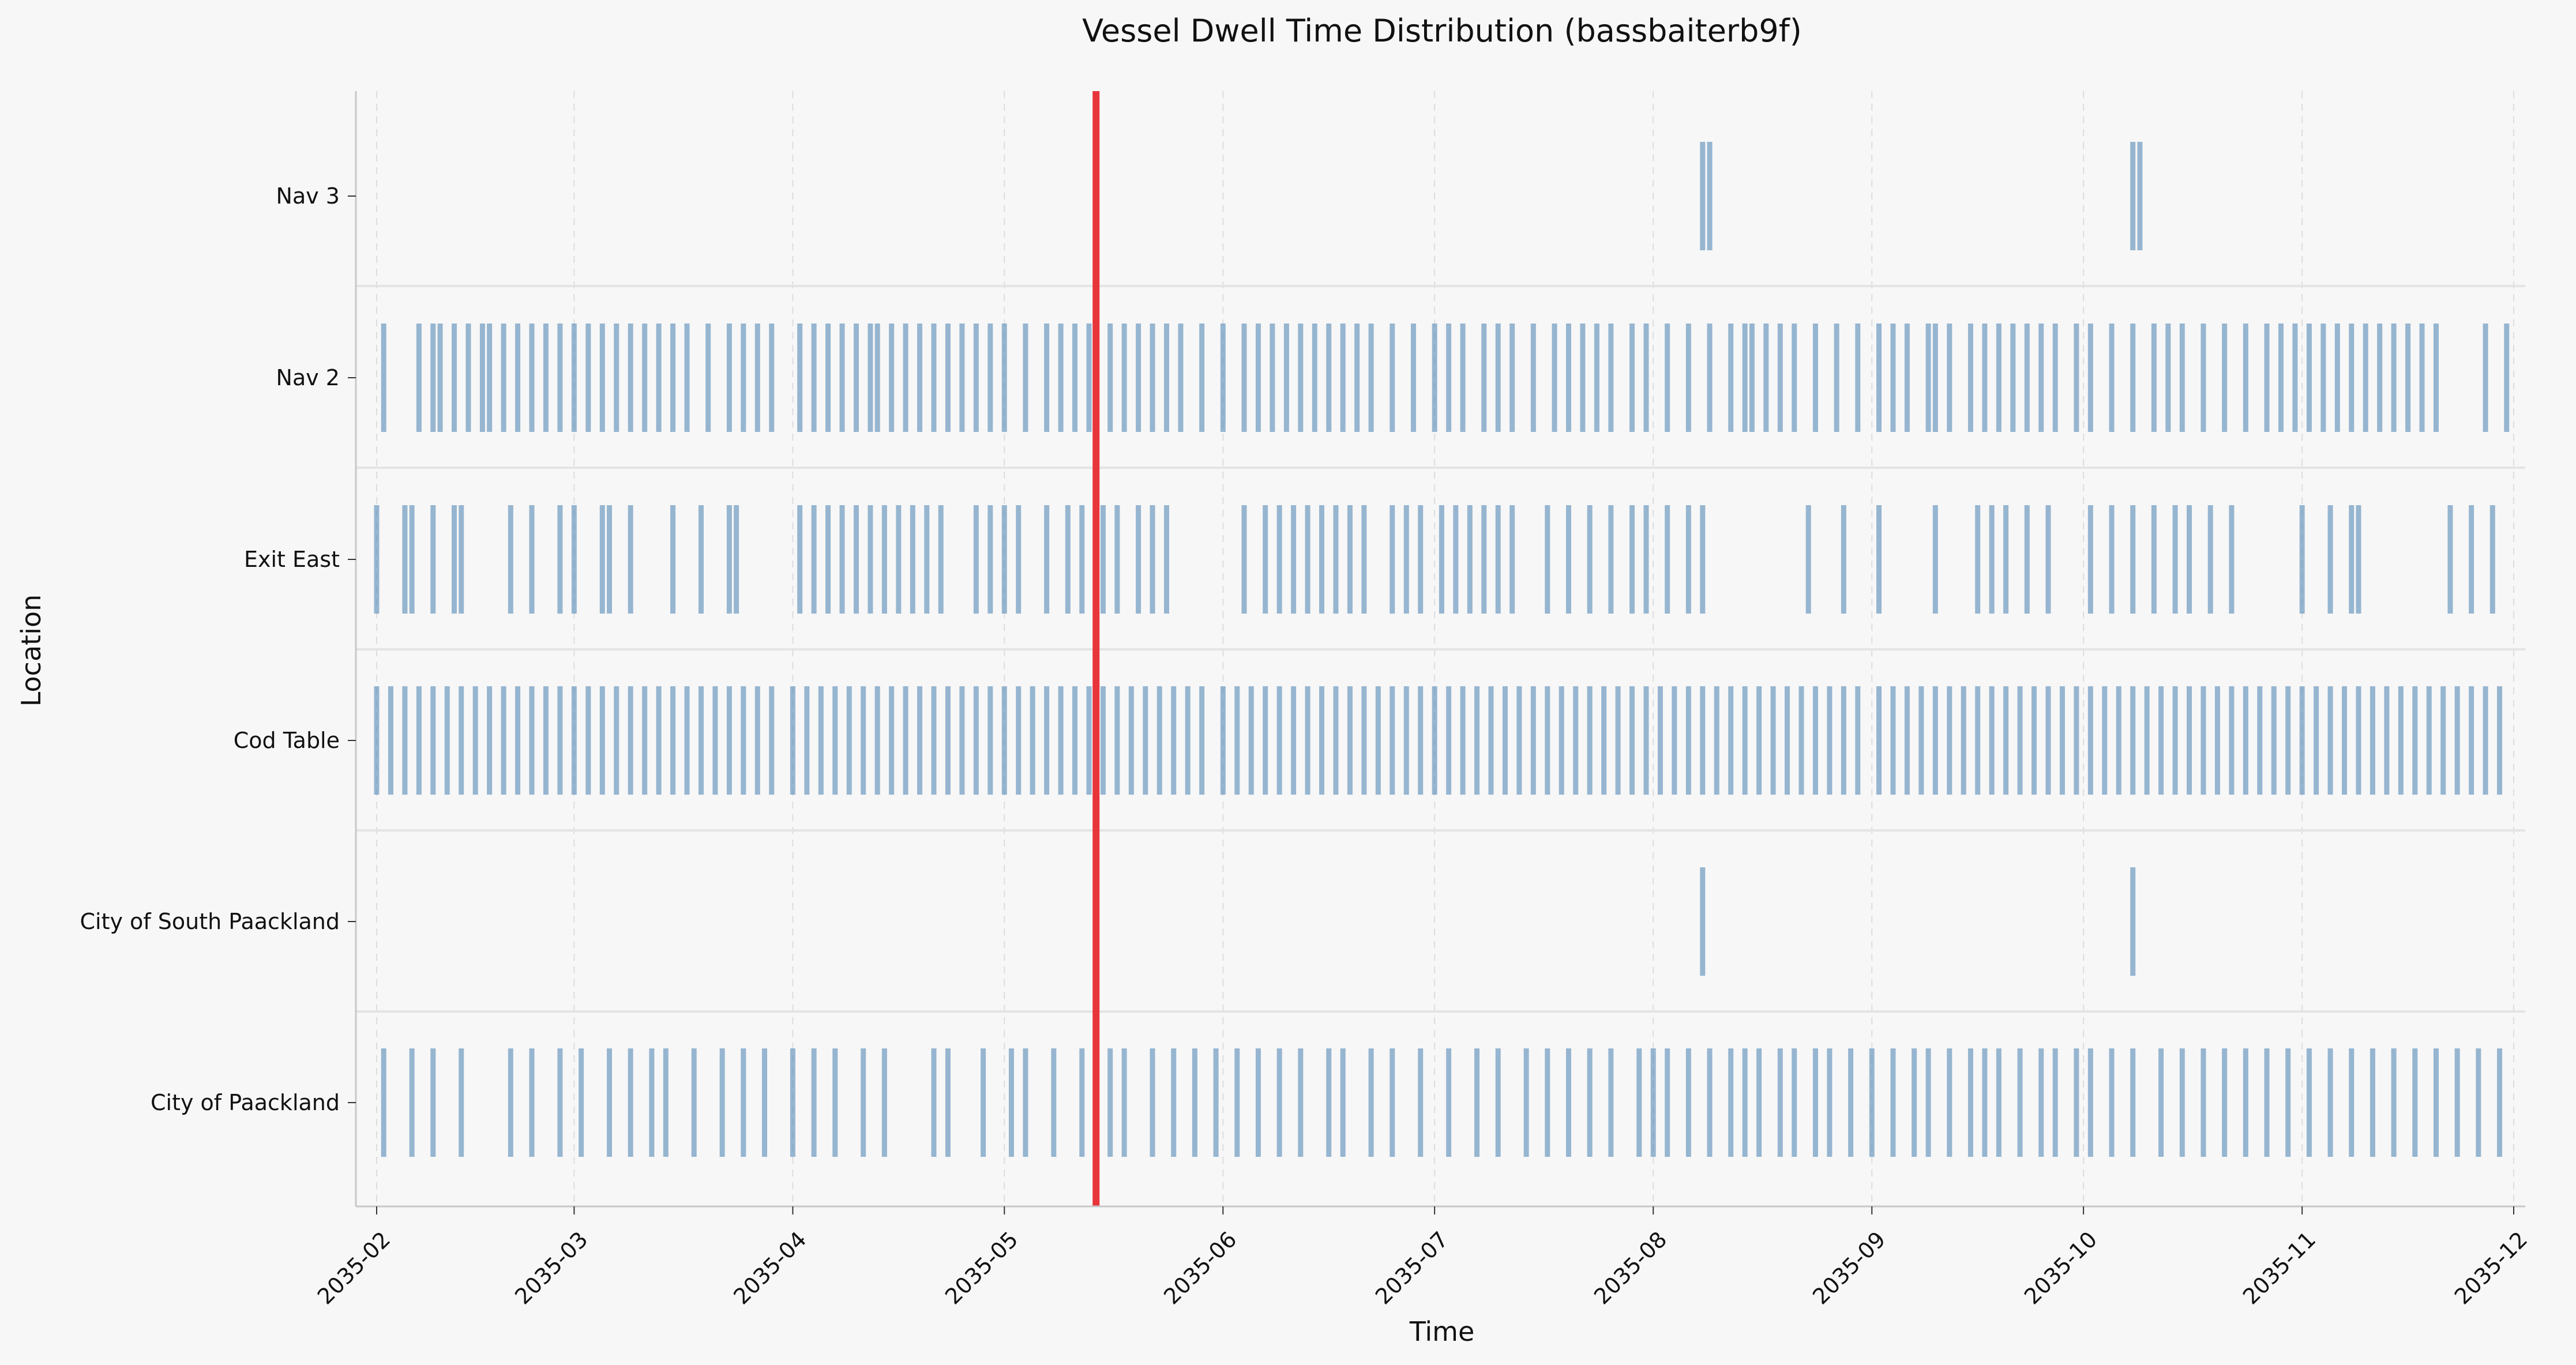 Image resolution: width=2576 pixels, height=1365 pixels. I want to click on y-tick-label: Nav 3, so click(308, 196).